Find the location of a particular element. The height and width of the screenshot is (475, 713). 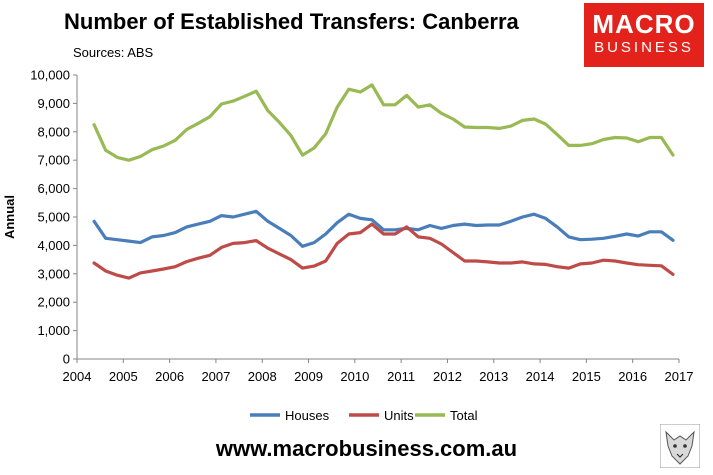

x-tick-label: 2008 is located at coordinates (262, 376).